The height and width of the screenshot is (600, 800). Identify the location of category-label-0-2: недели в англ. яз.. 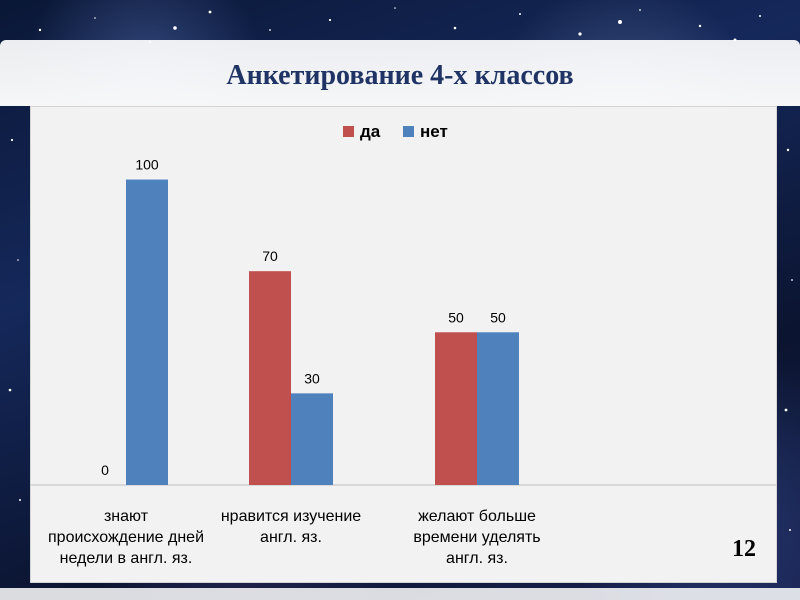
(126, 558).